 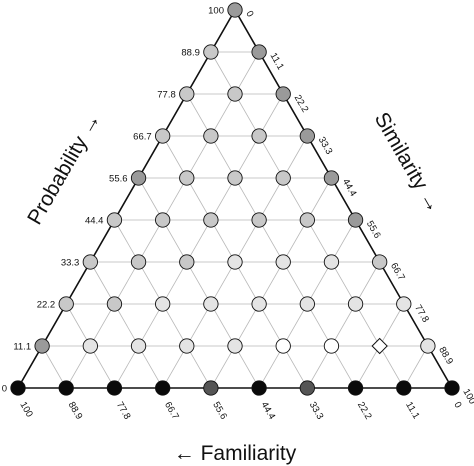 I want to click on similarity-tick-label: 77.8, so click(x=421, y=314).